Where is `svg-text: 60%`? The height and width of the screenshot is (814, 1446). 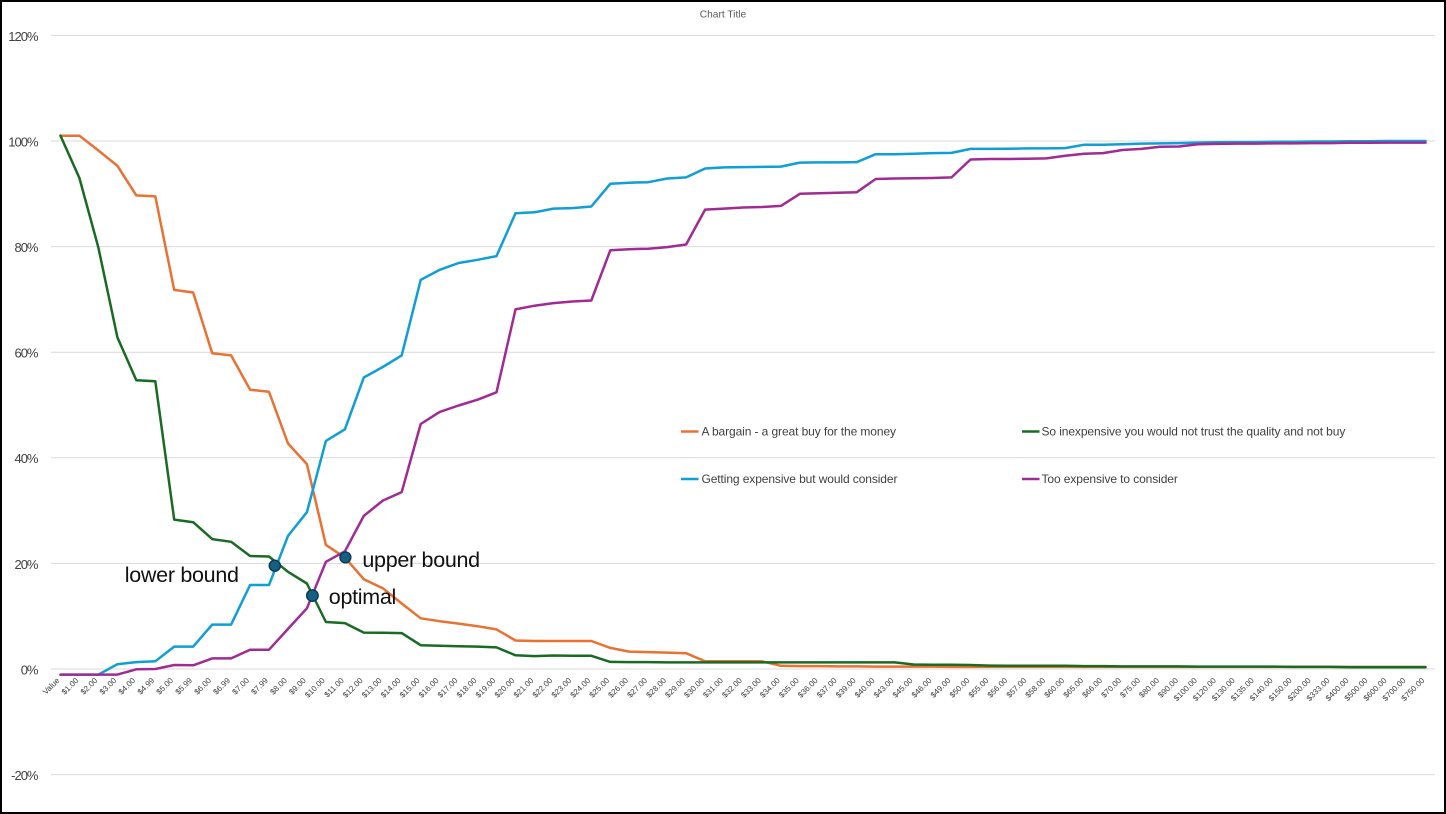 svg-text: 60% is located at coordinates (26, 353).